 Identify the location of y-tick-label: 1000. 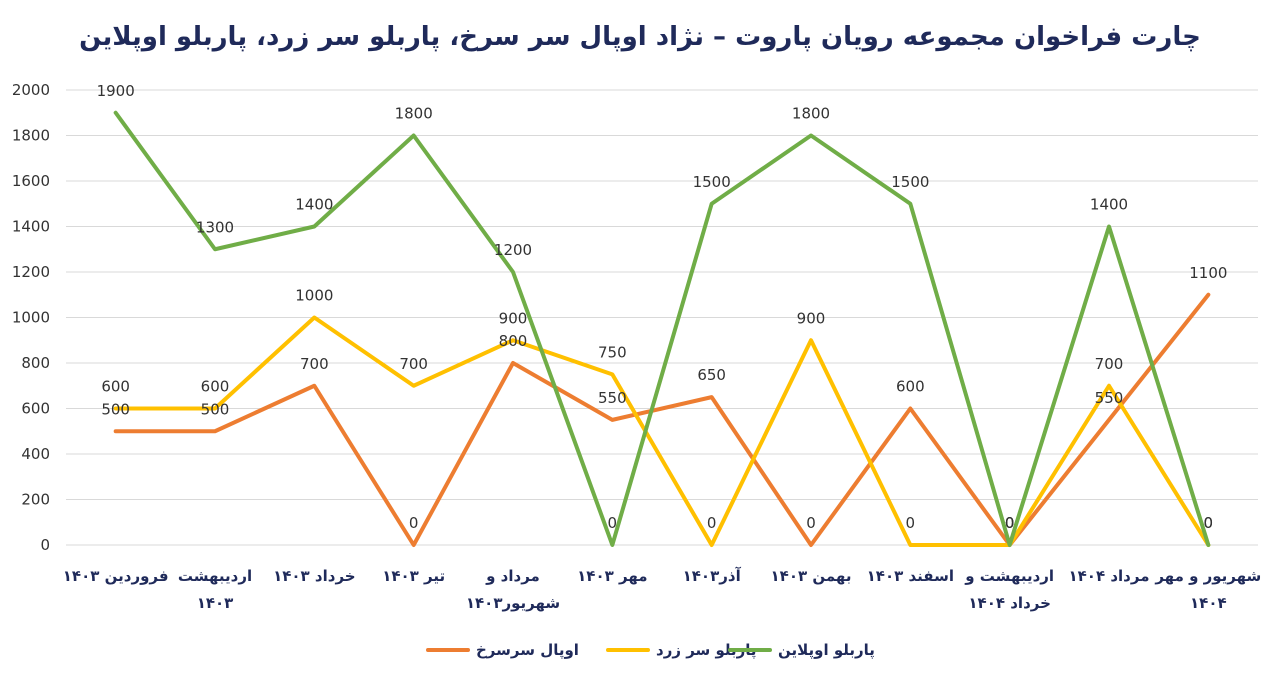
(31, 318).